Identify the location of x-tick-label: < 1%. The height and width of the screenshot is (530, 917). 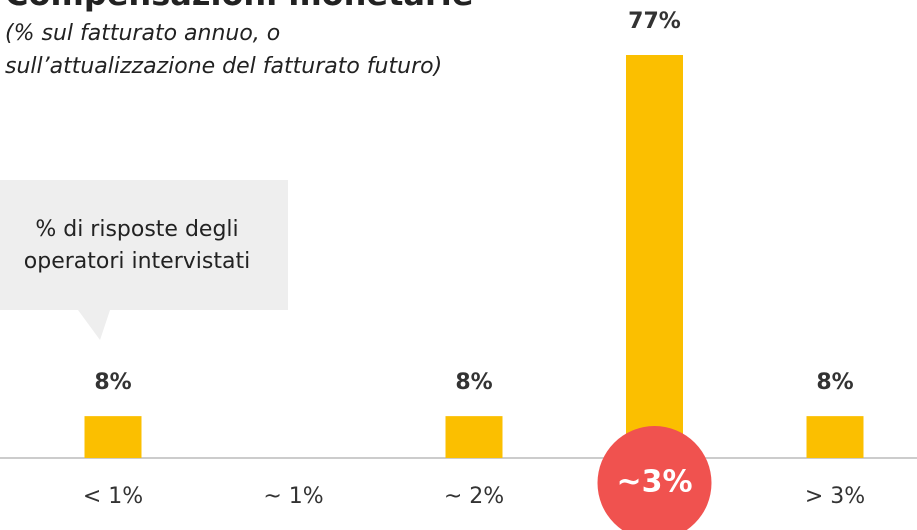
(113, 496).